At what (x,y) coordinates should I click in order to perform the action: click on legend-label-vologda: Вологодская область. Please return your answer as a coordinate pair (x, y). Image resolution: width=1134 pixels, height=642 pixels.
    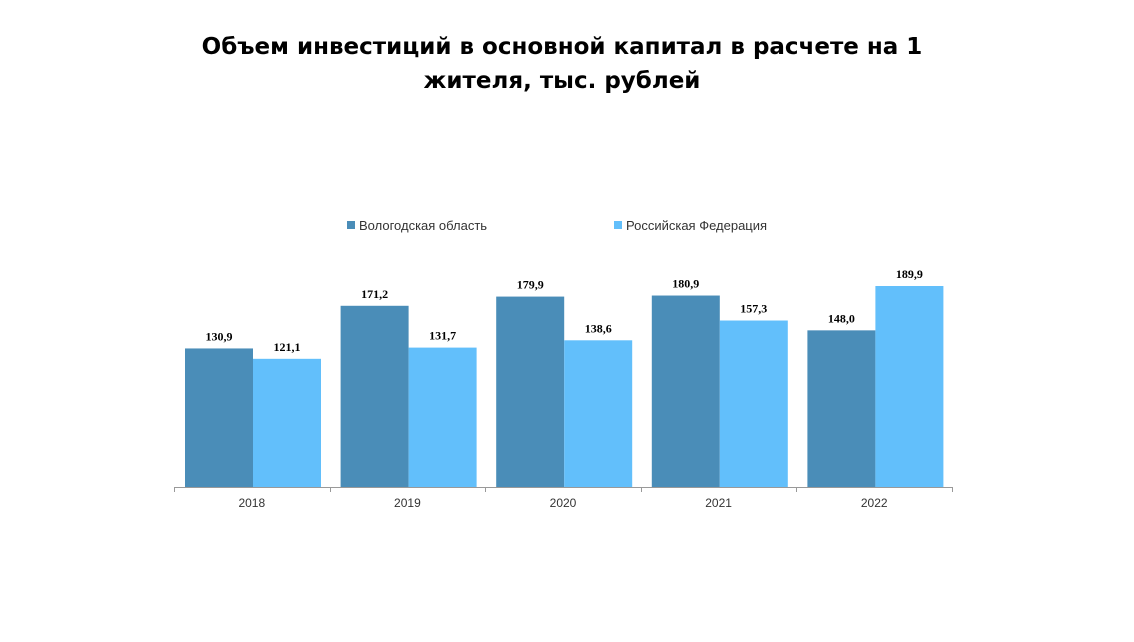
    Looking at the image, I should click on (423, 225).